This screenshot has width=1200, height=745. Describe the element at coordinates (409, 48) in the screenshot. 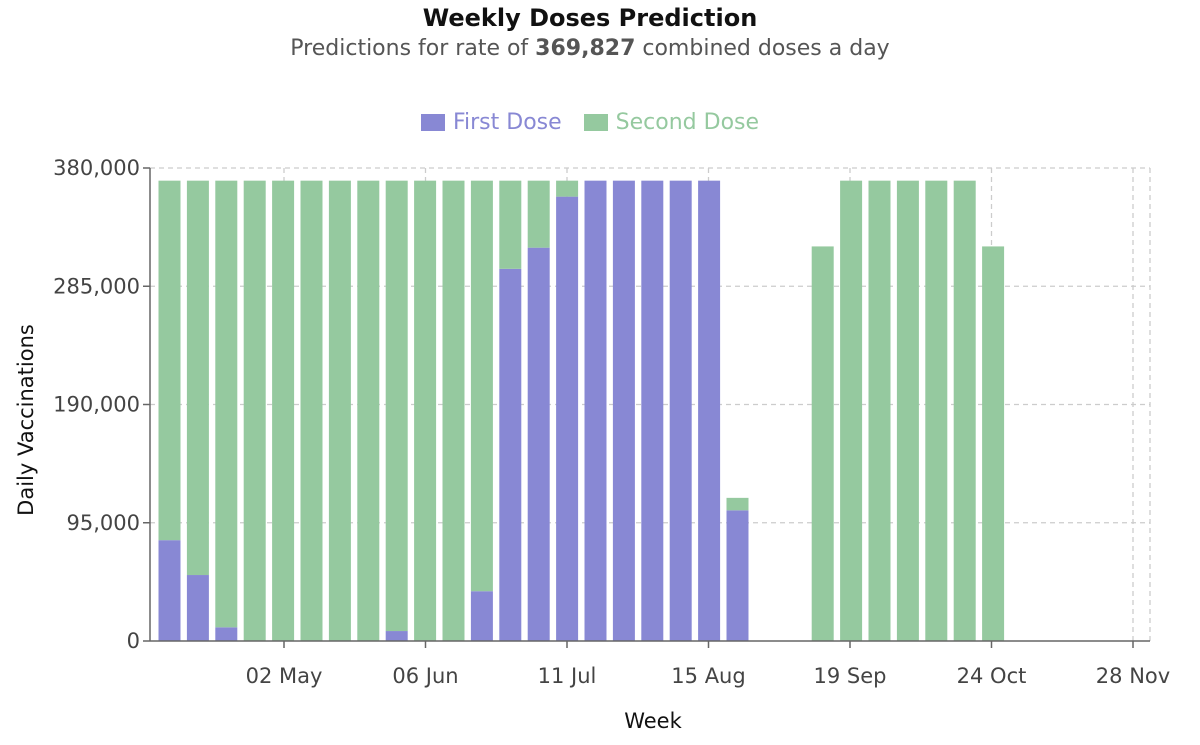

I see `subtitle-prefix: Predictions for rate of` at that location.